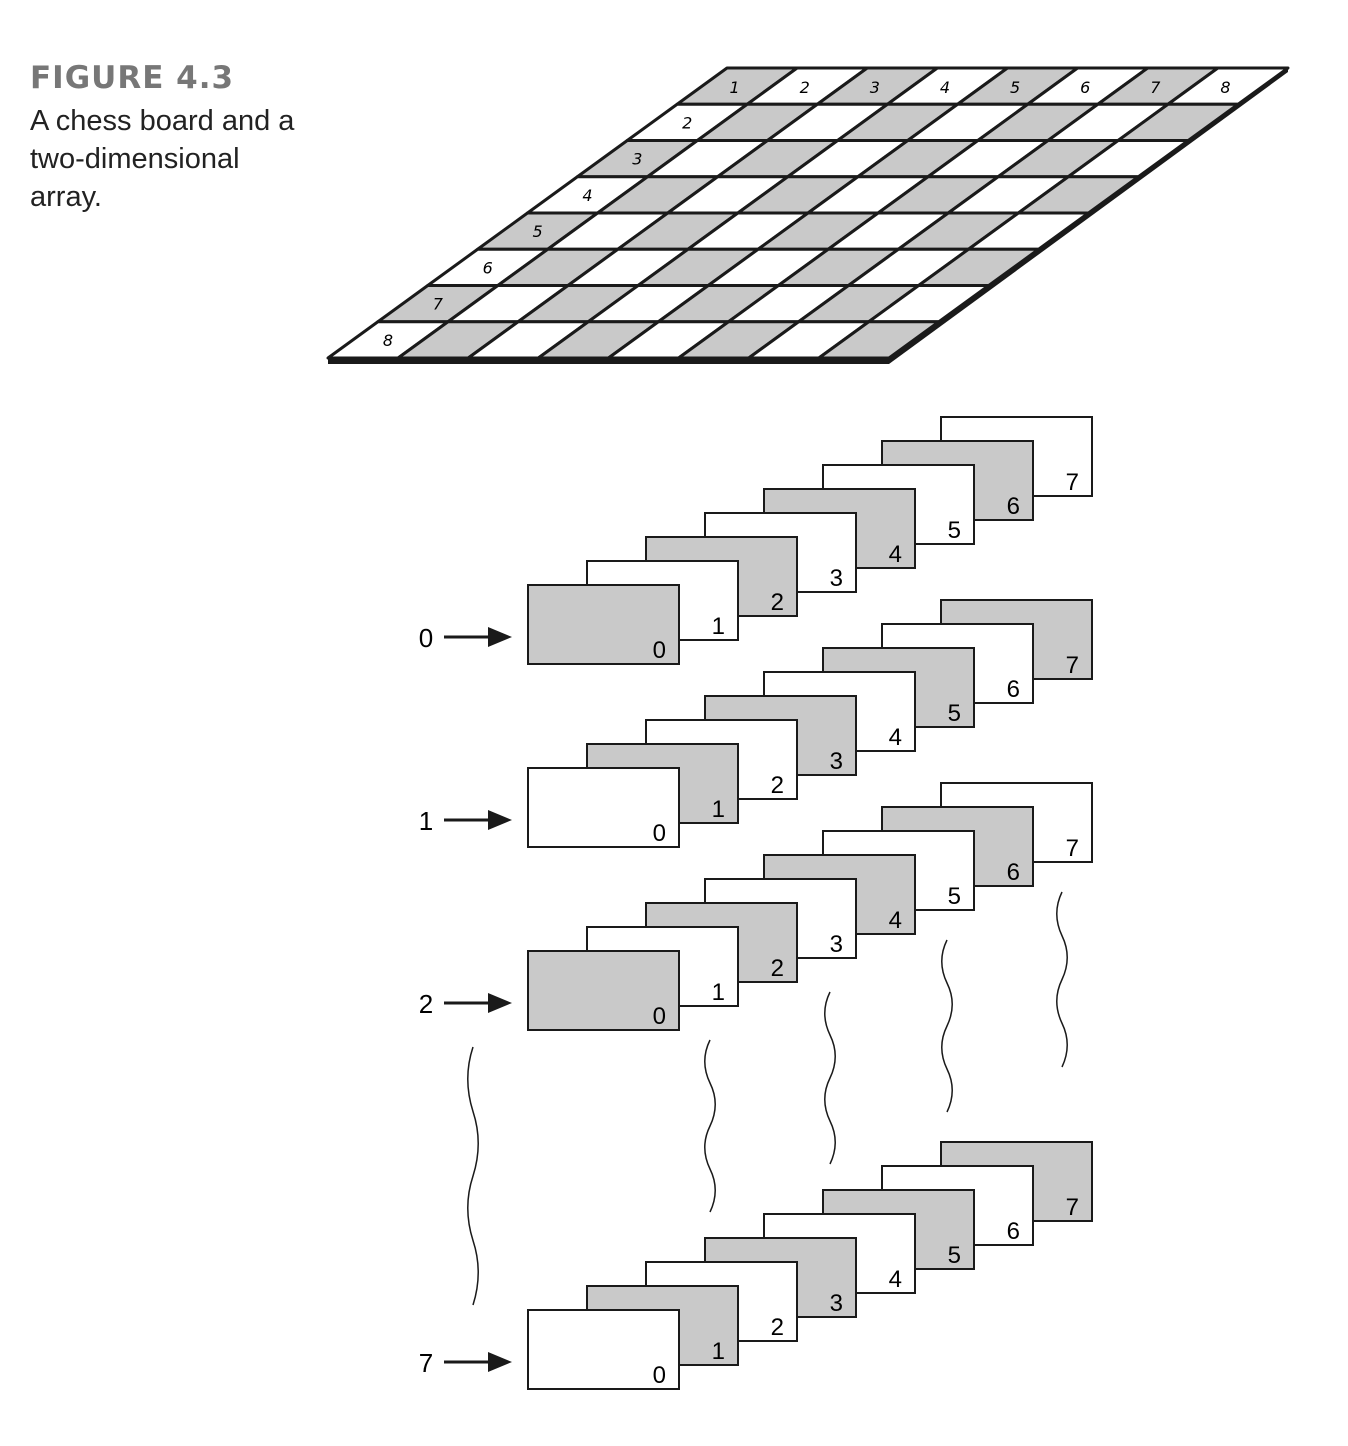  Describe the element at coordinates (687, 122) in the screenshot. I see `board-row-label: 2` at that location.